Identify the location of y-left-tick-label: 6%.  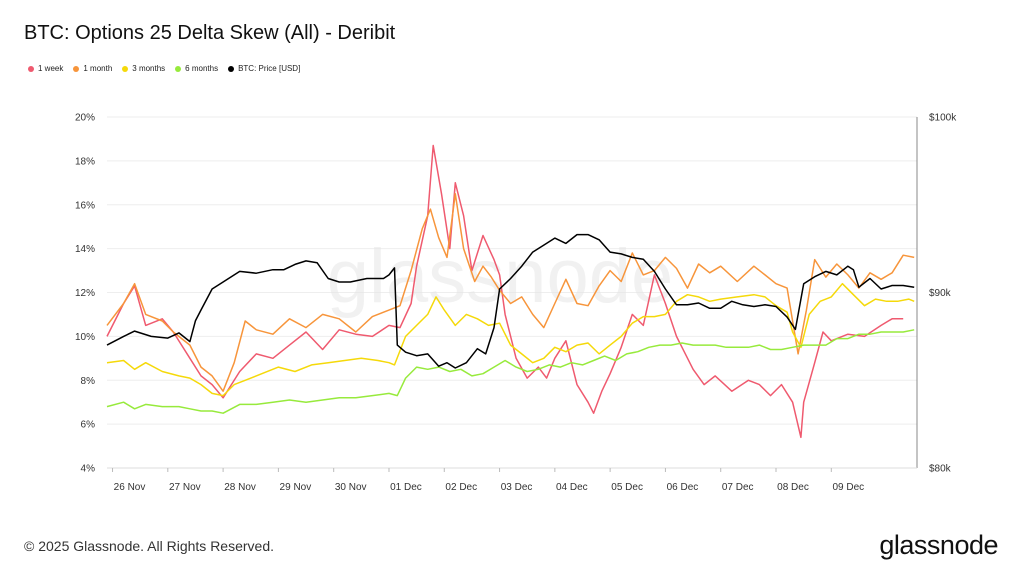
(88, 425).